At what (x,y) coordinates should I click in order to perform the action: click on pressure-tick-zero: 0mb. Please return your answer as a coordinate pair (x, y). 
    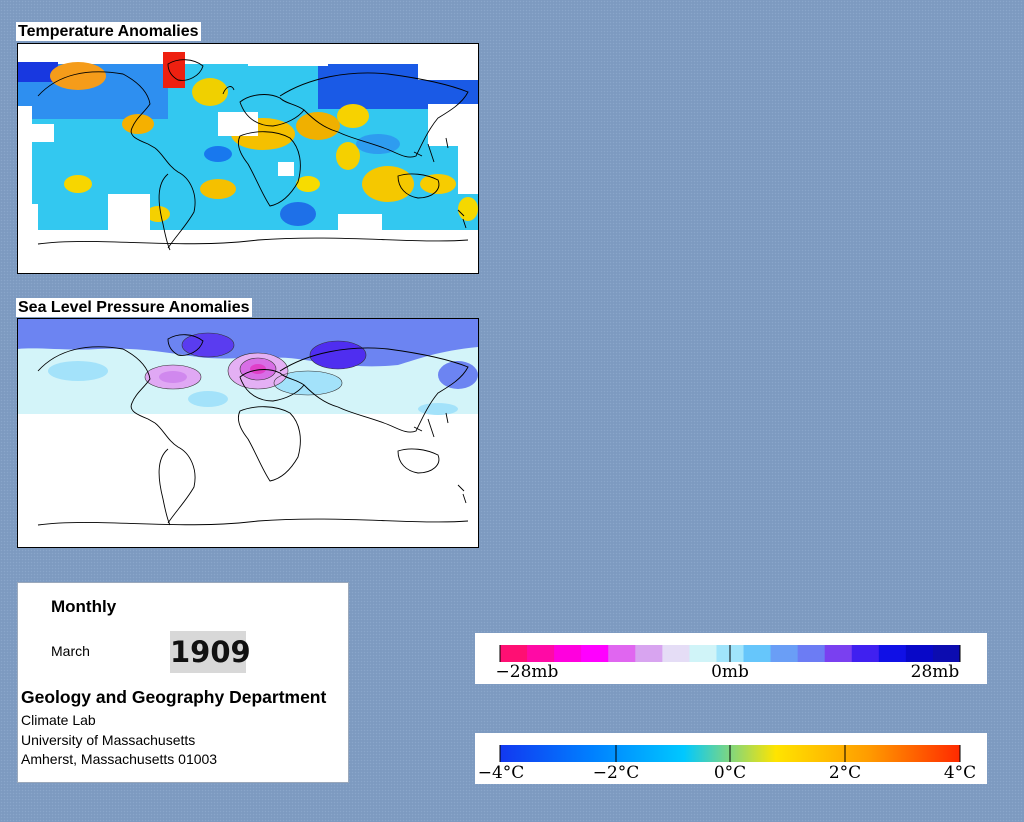
    Looking at the image, I should click on (730, 672).